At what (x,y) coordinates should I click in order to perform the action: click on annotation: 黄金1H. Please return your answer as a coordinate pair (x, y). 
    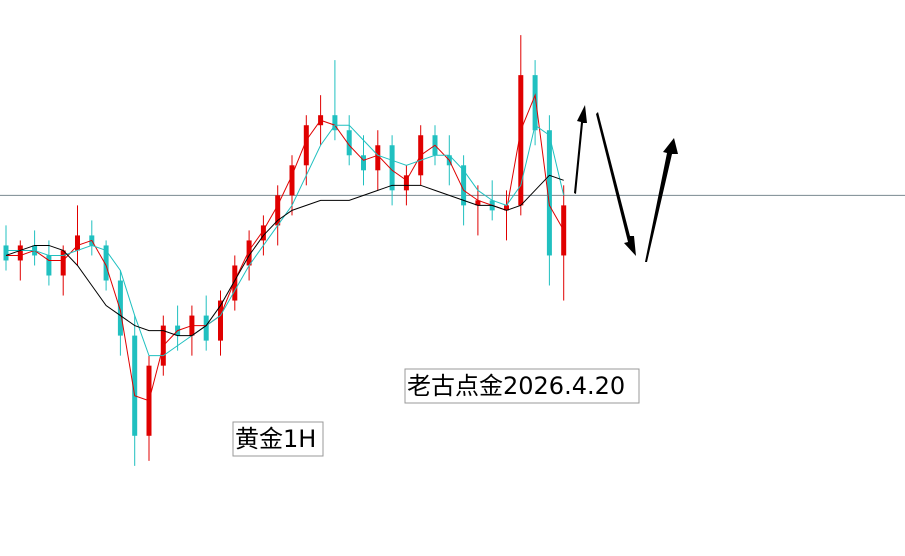
    Looking at the image, I should click on (275, 439).